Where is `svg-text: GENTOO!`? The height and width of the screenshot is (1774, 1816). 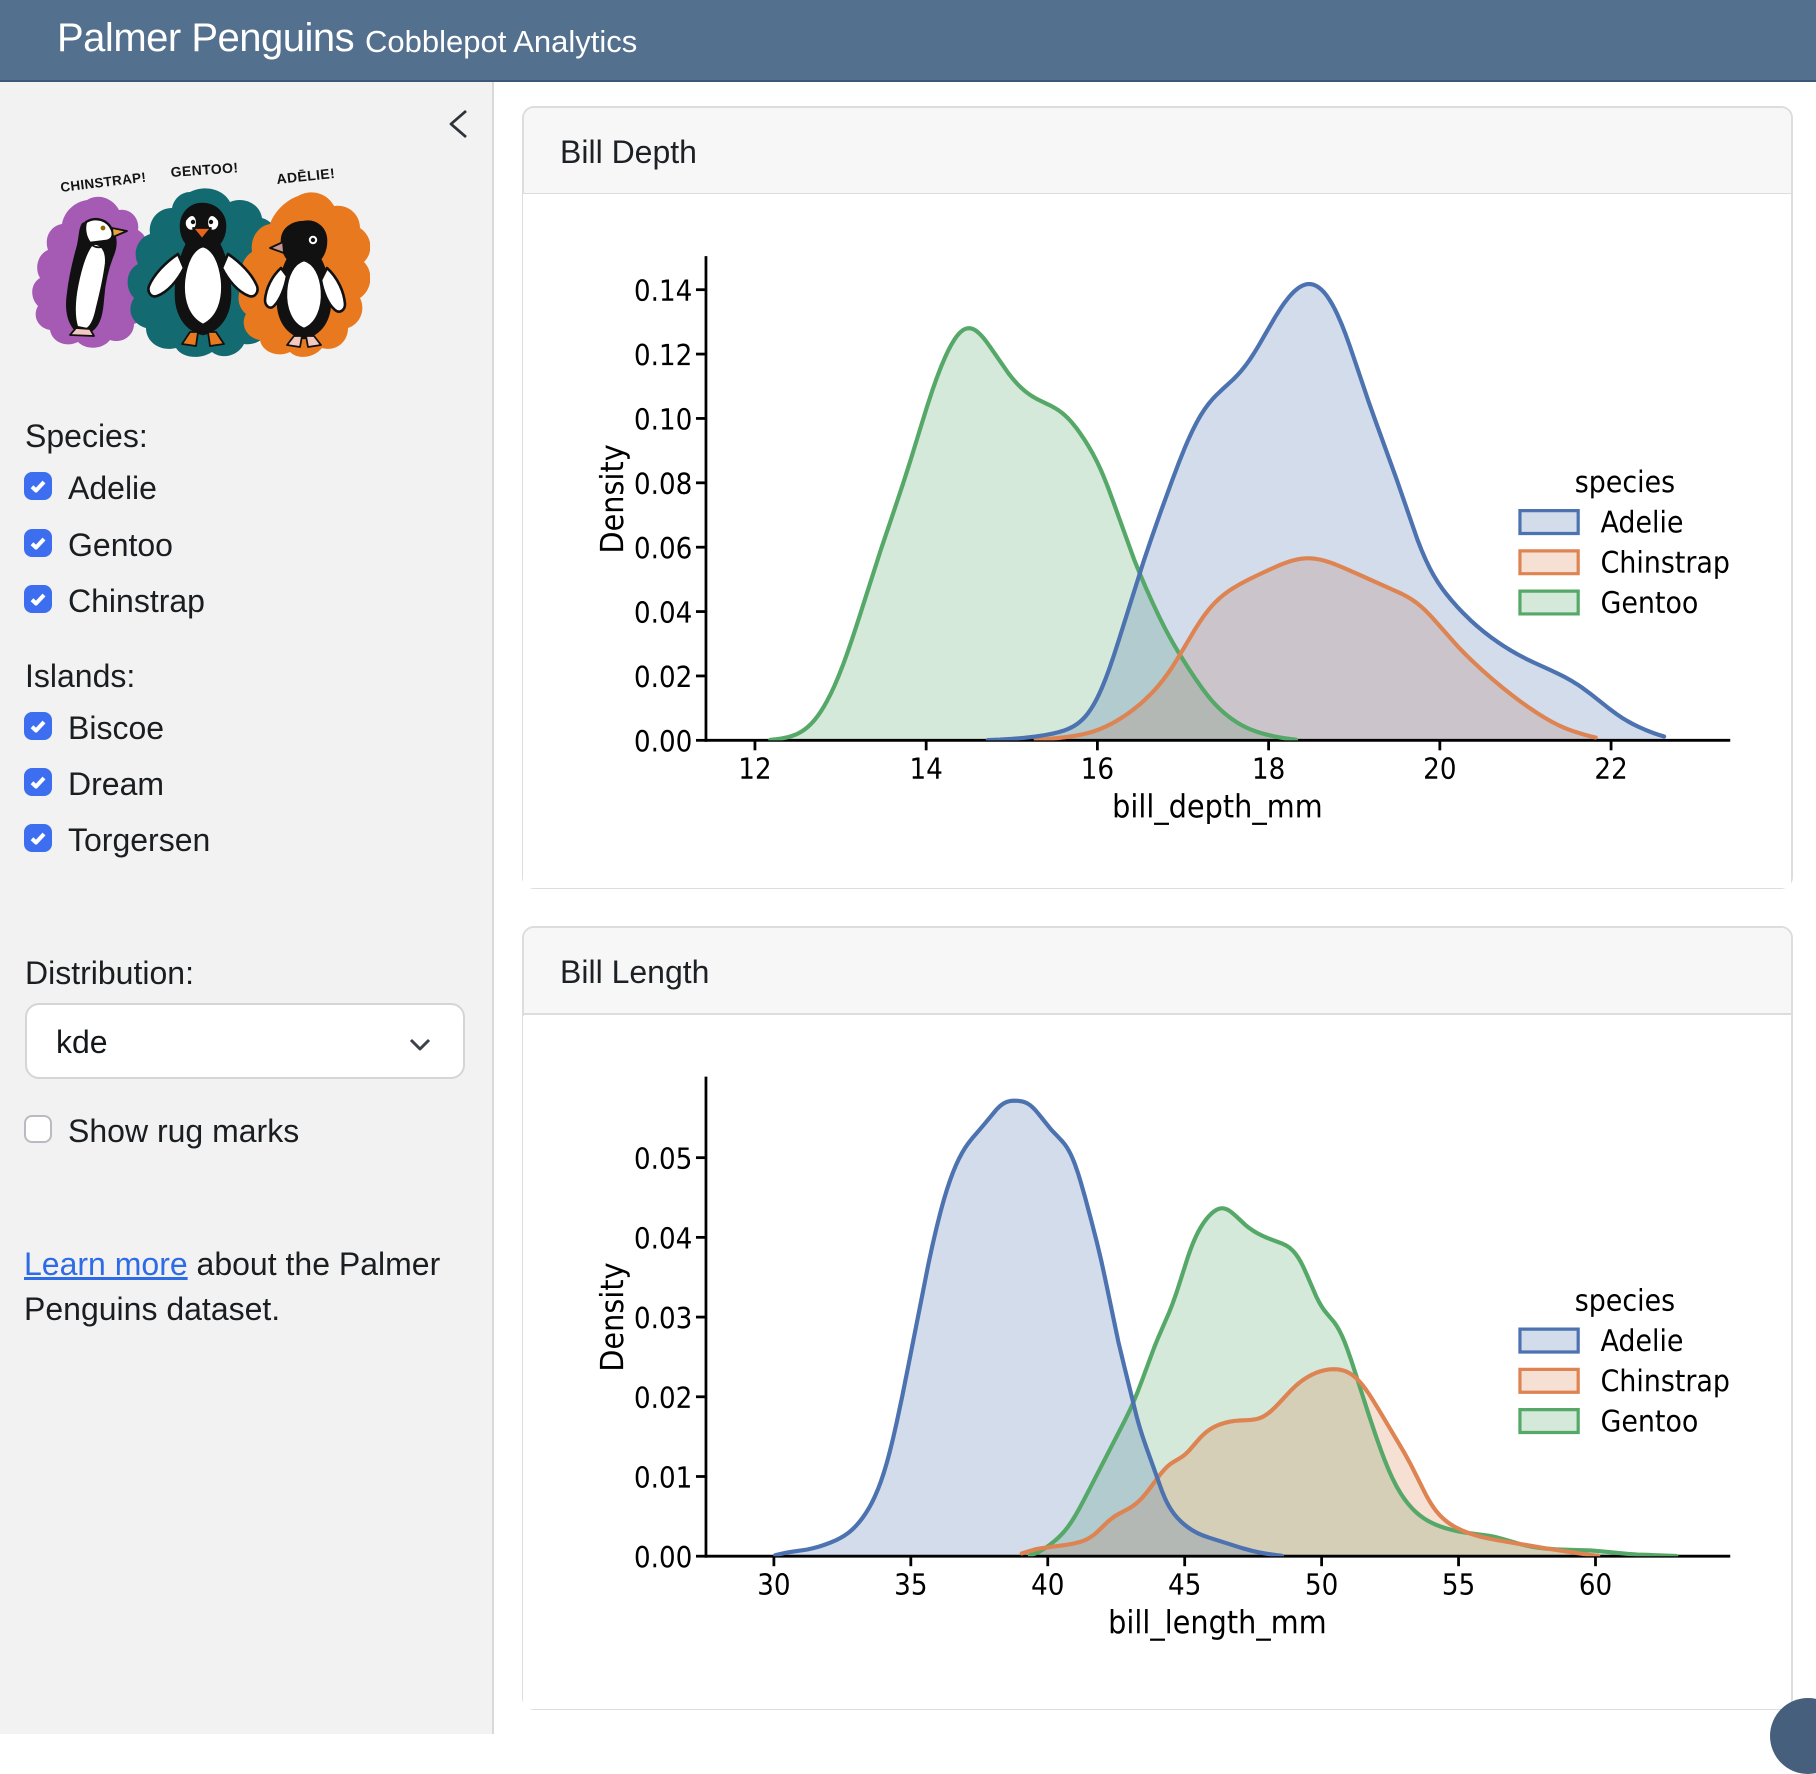 svg-text: GENTOO! is located at coordinates (204, 170).